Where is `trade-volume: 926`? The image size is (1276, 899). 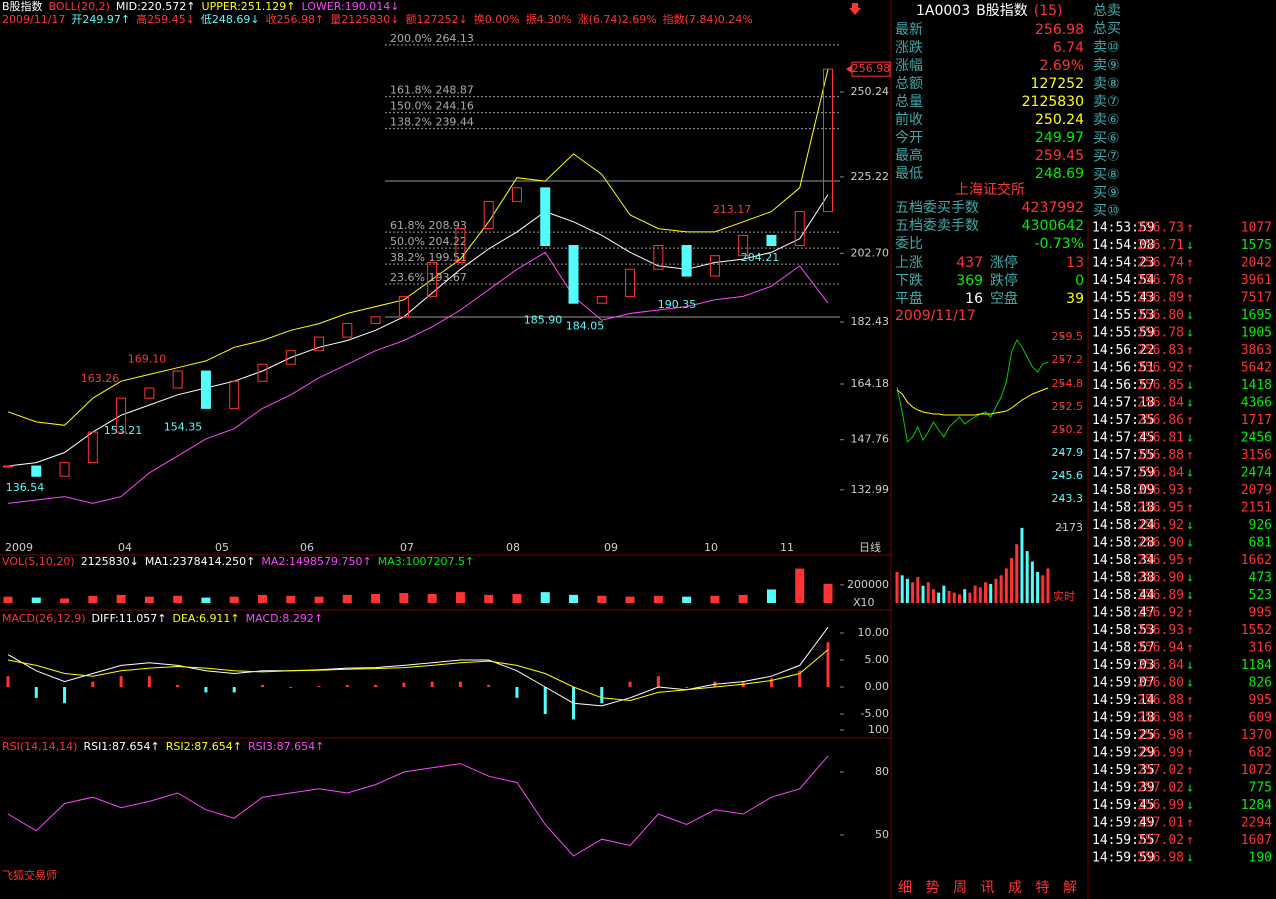
trade-volume: 926 is located at coordinates (1260, 525).